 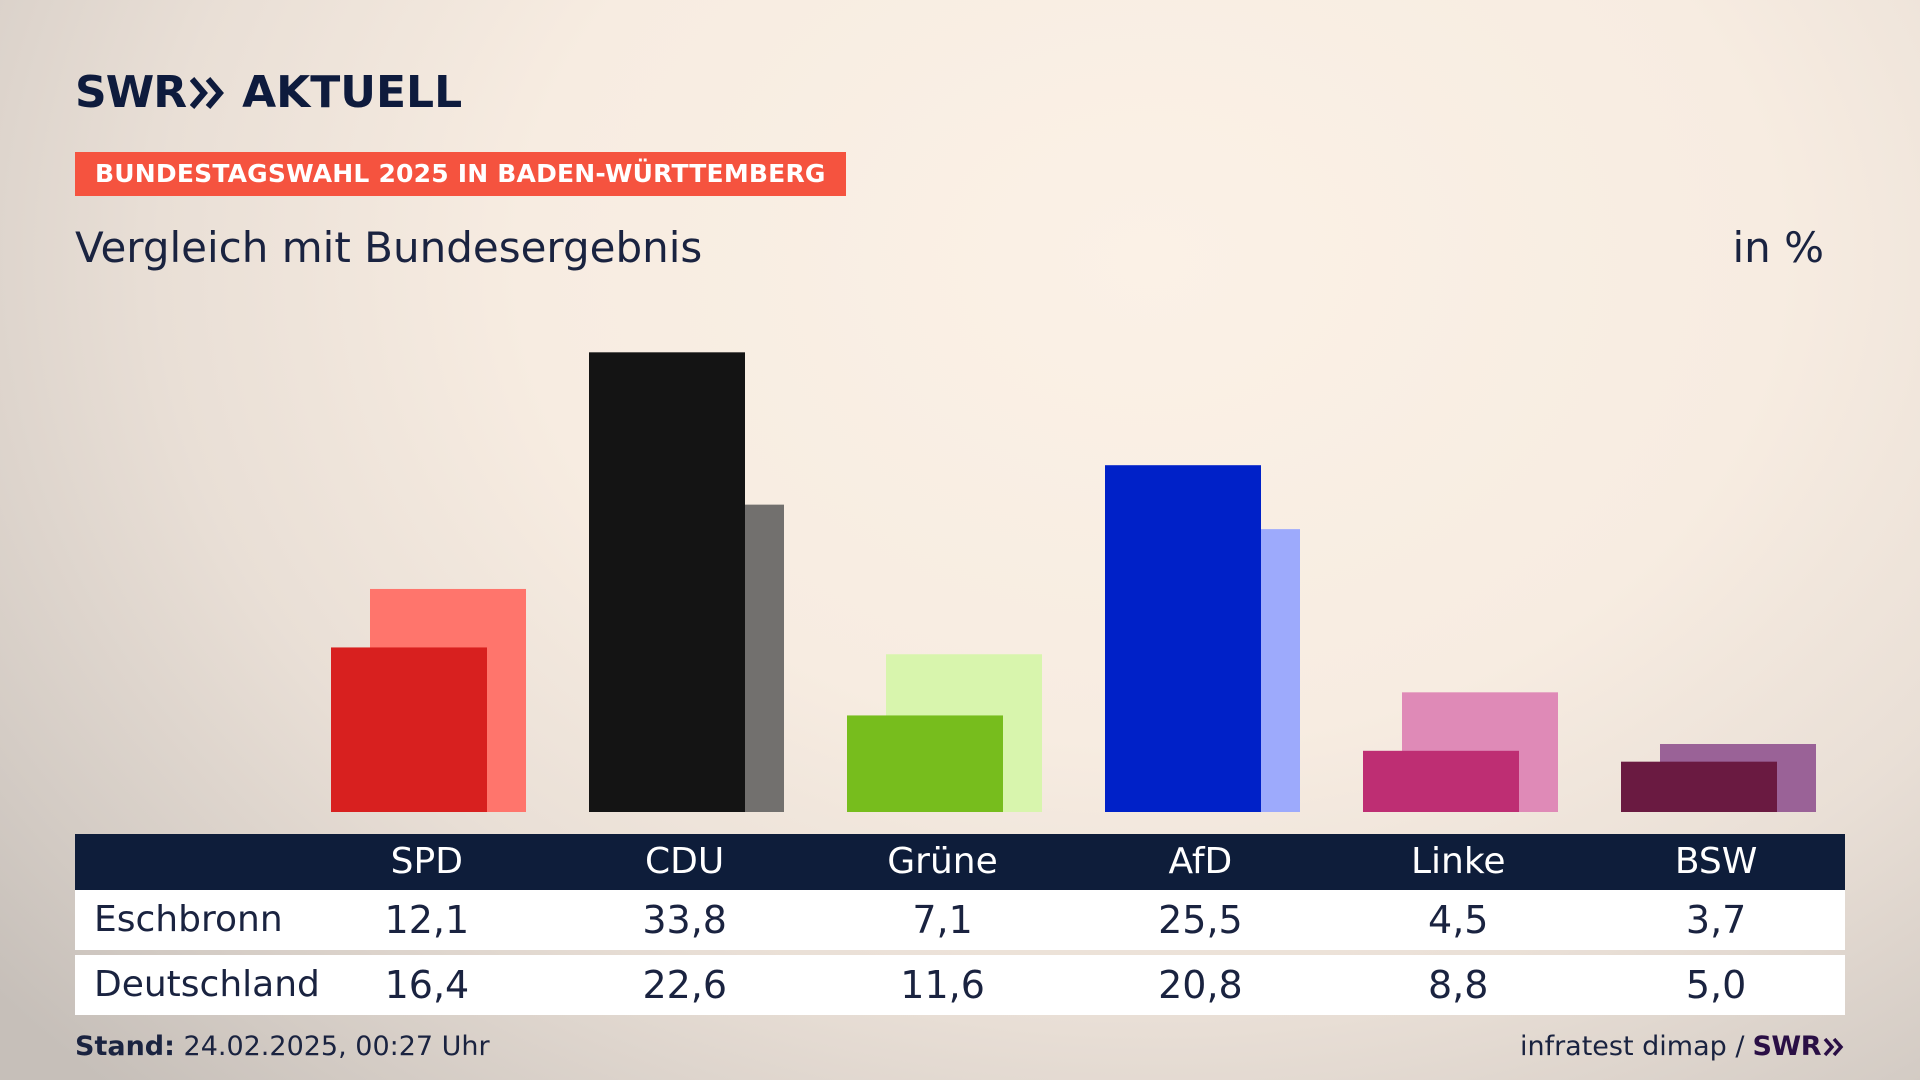 I want to click on row-label: Eschbronn, so click(x=188, y=919).